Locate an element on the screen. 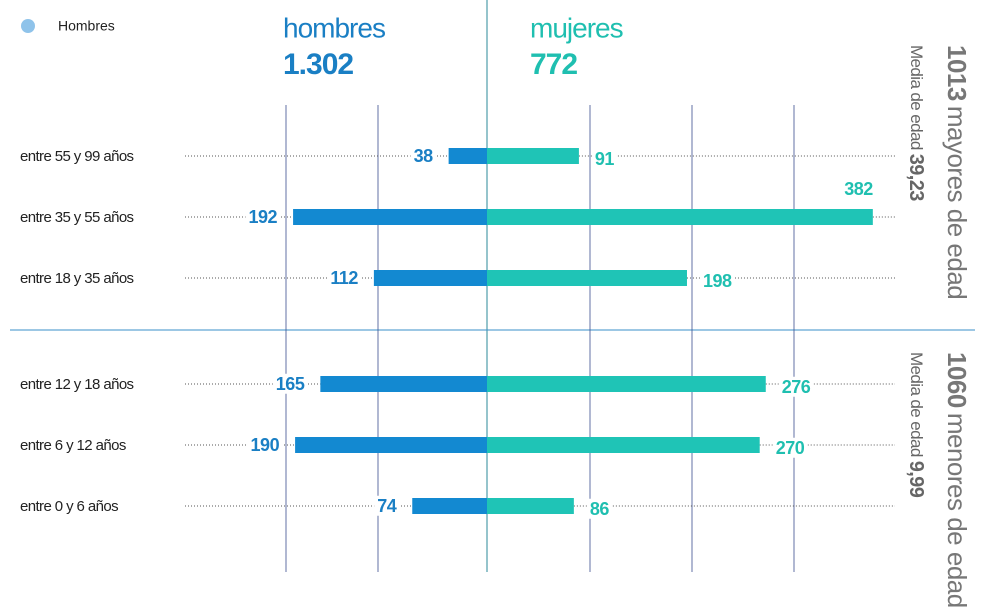  mean-value: 39,23 is located at coordinates (916, 178).